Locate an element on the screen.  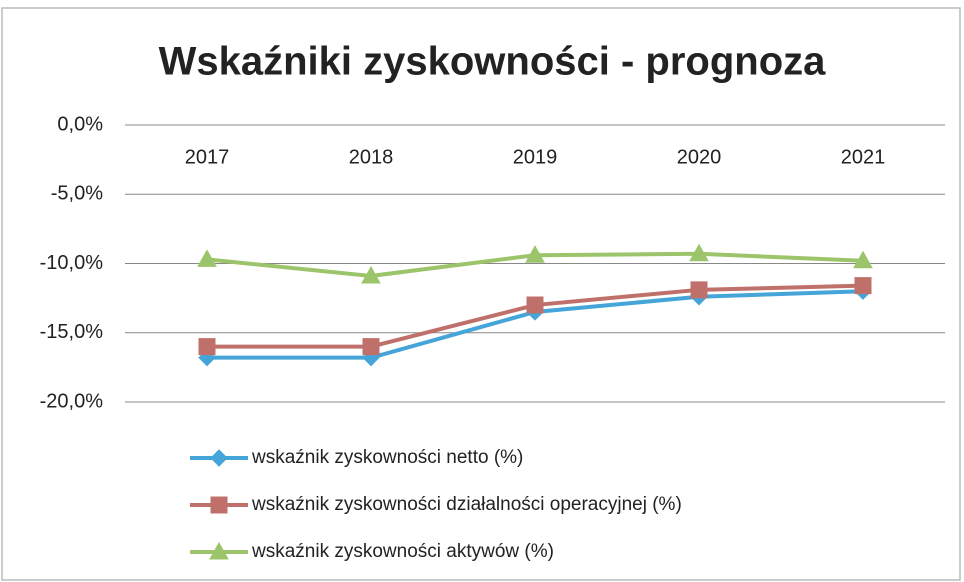
x-tick-label: 2021 is located at coordinates (863, 157).